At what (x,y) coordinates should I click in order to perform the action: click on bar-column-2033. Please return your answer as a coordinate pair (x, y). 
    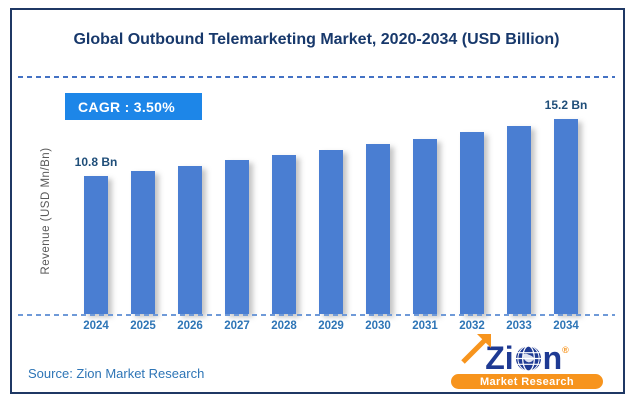
    Looking at the image, I should click on (519, 211).